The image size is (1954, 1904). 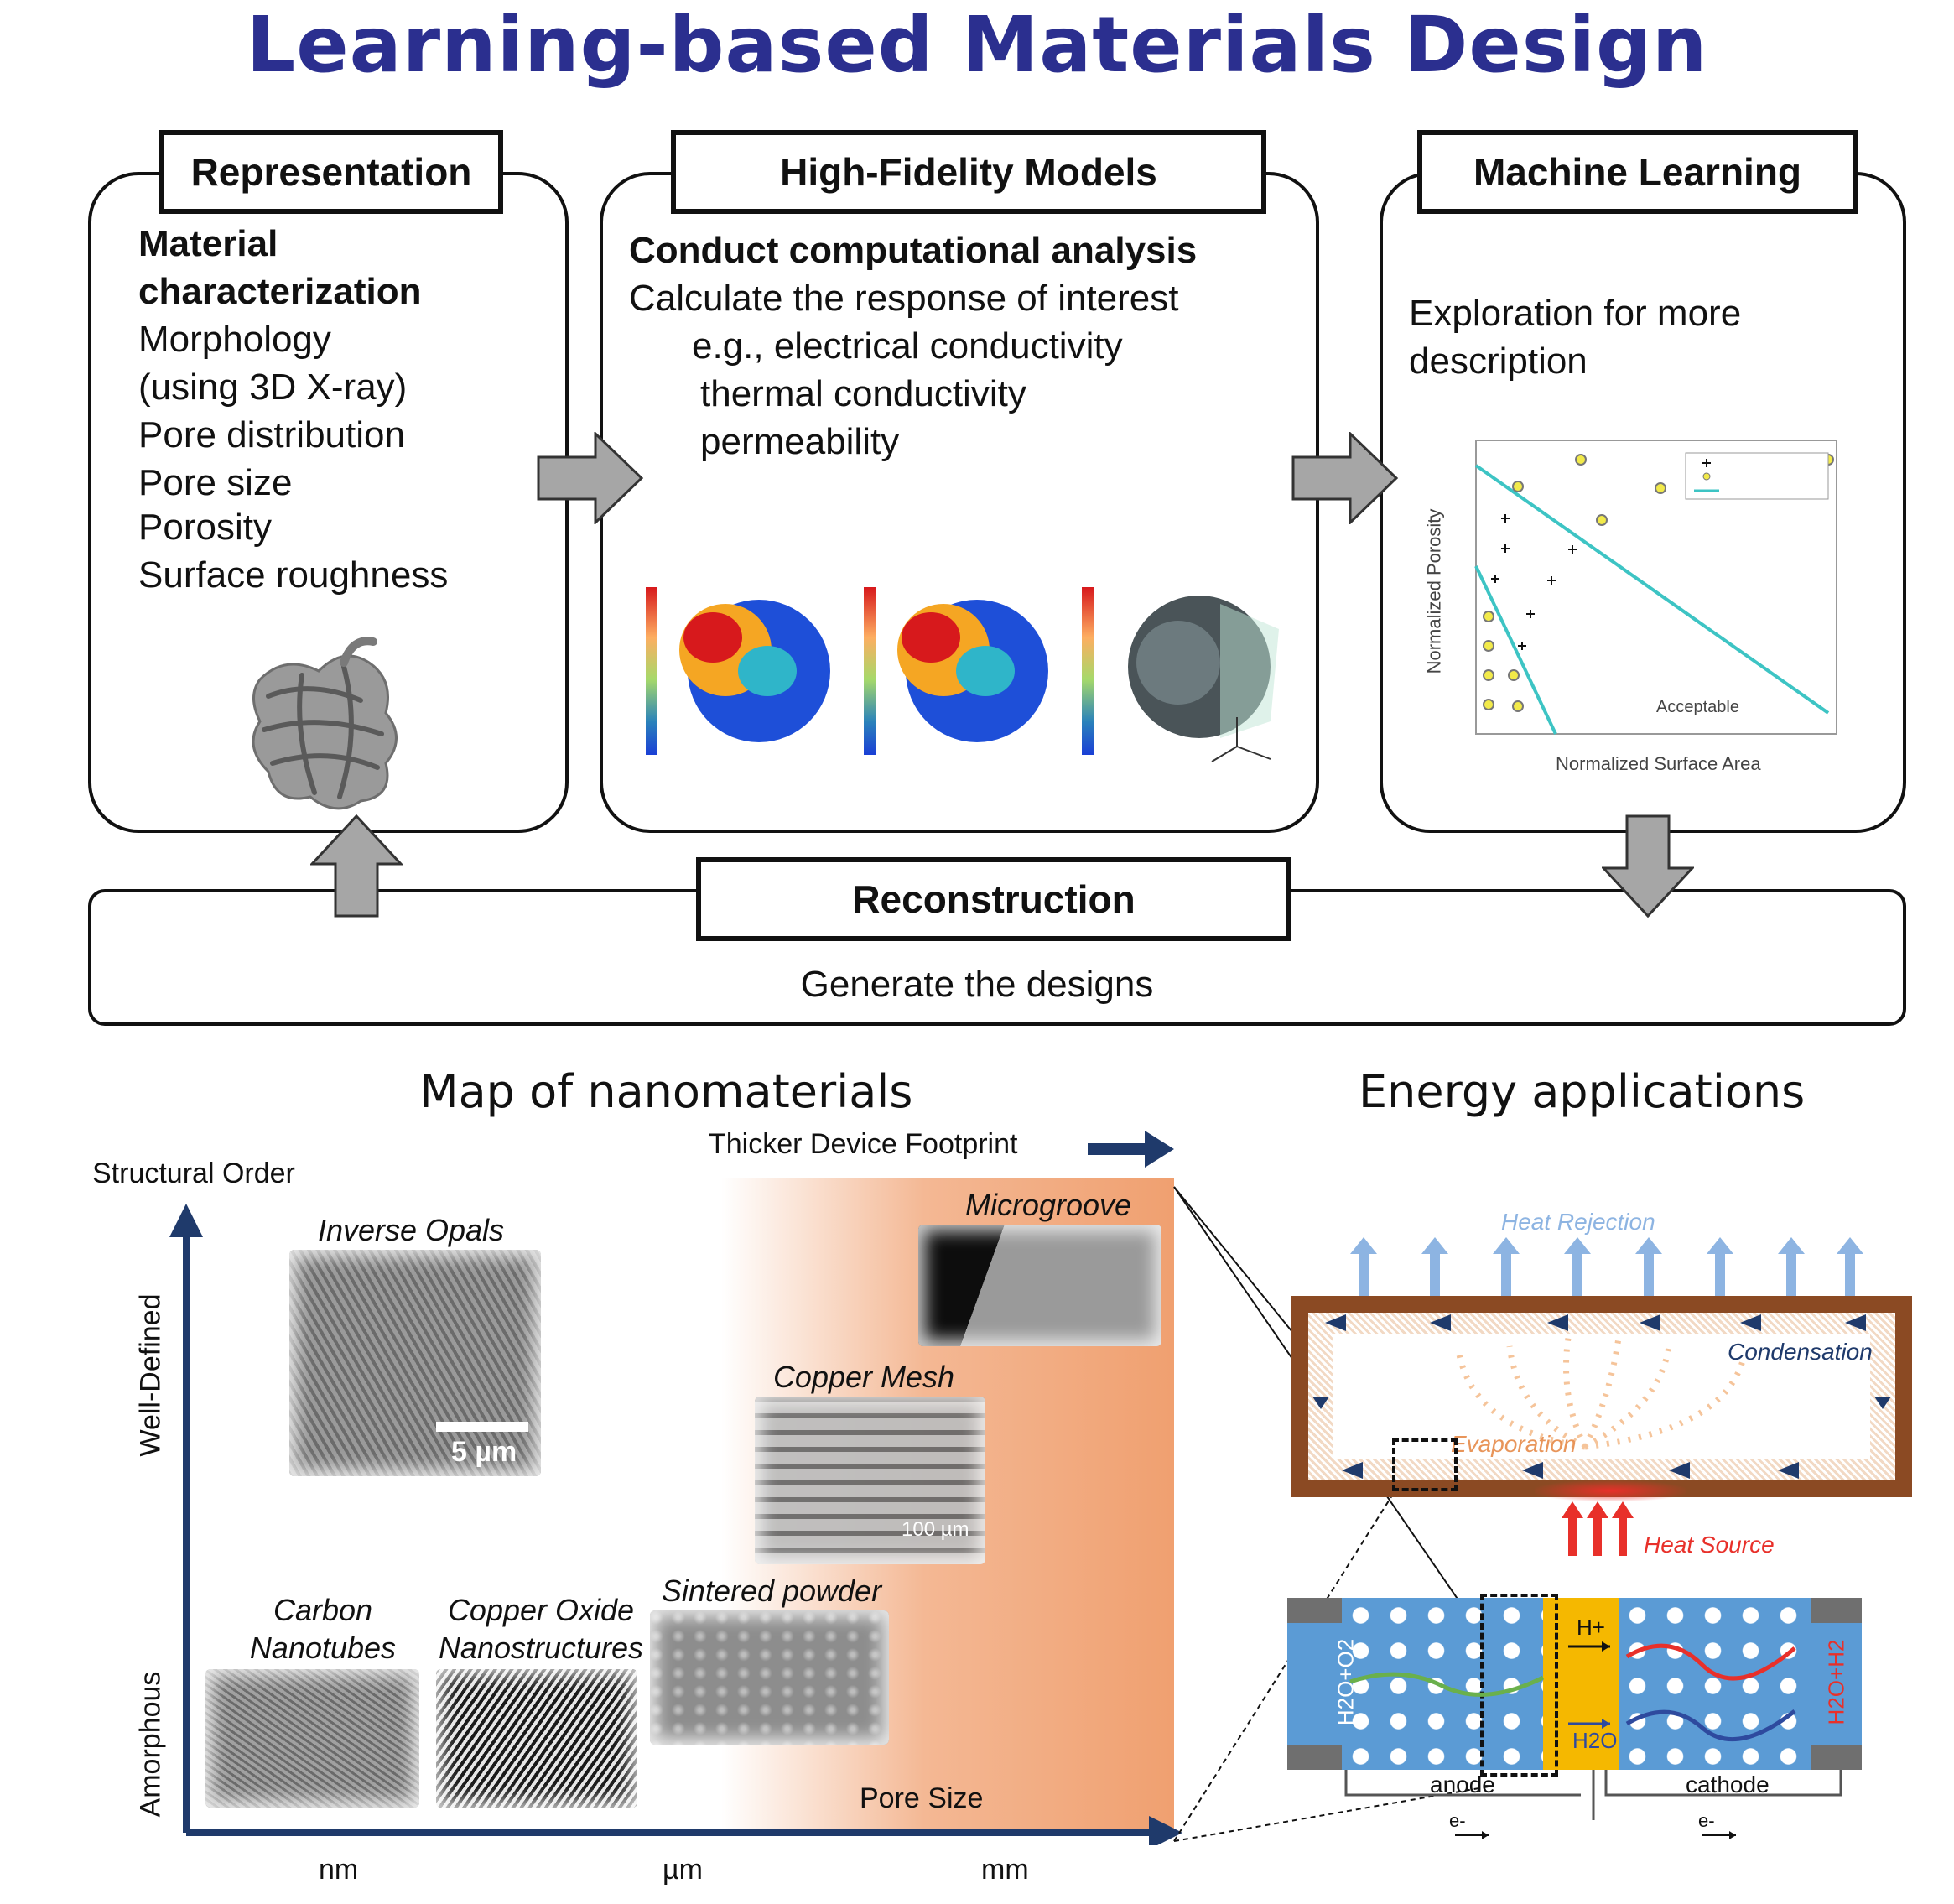 What do you see at coordinates (1514, 1444) in the screenshot?
I see `evaporation-label: Evaporation` at bounding box center [1514, 1444].